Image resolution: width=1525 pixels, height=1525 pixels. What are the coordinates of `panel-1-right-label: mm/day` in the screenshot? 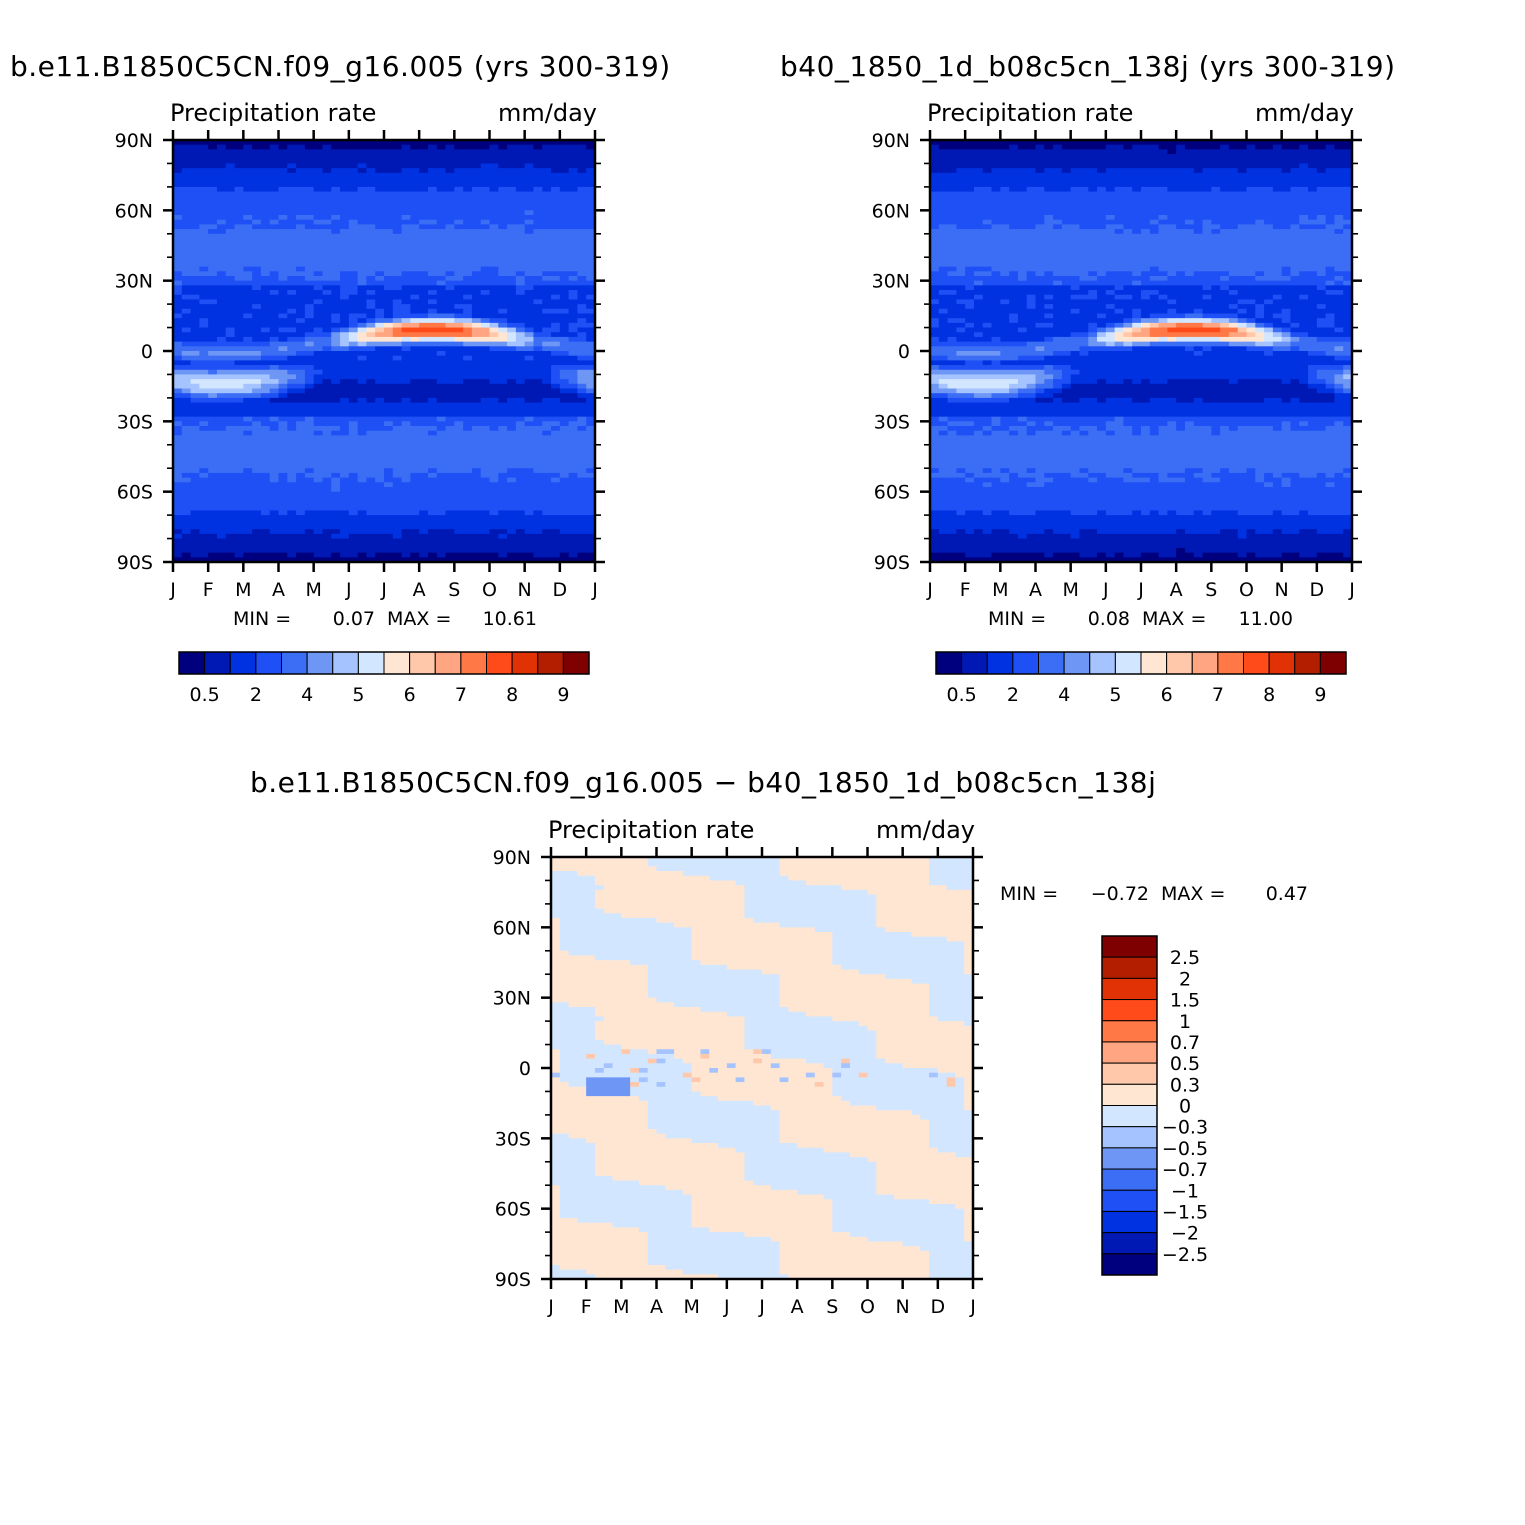 It's located at (547, 113).